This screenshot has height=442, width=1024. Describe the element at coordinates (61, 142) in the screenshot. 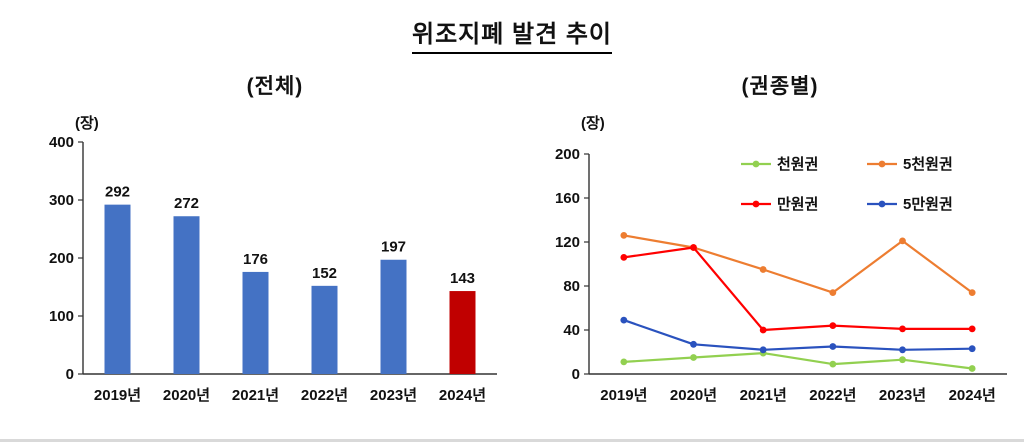

I see `svg-text: 400` at that location.